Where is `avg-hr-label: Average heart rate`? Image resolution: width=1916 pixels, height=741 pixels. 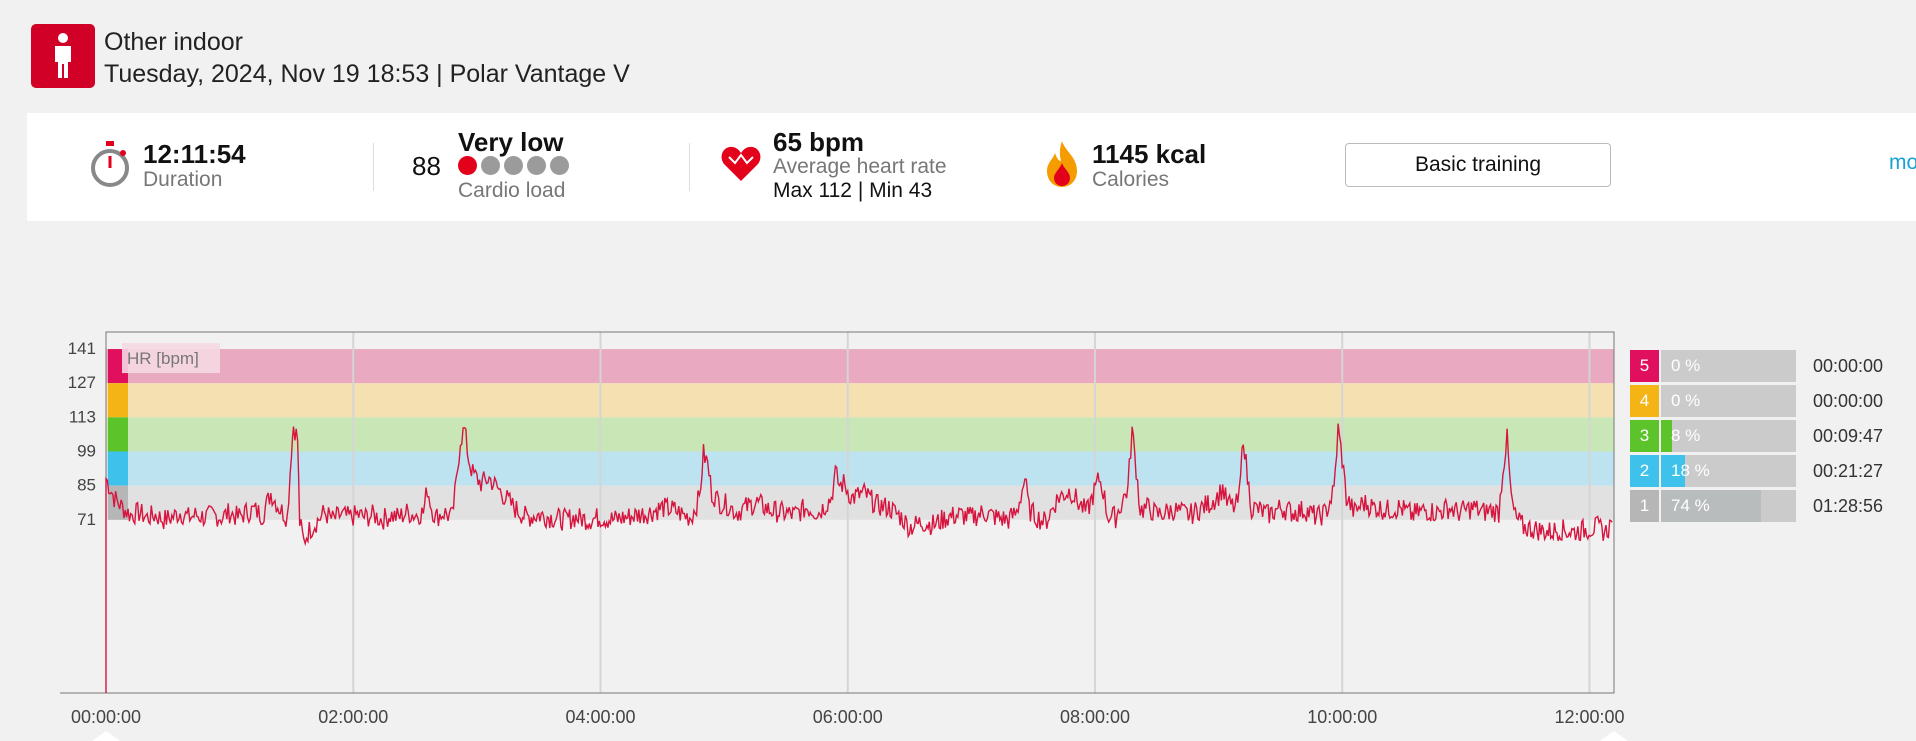
avg-hr-label: Average heart rate is located at coordinates (860, 166).